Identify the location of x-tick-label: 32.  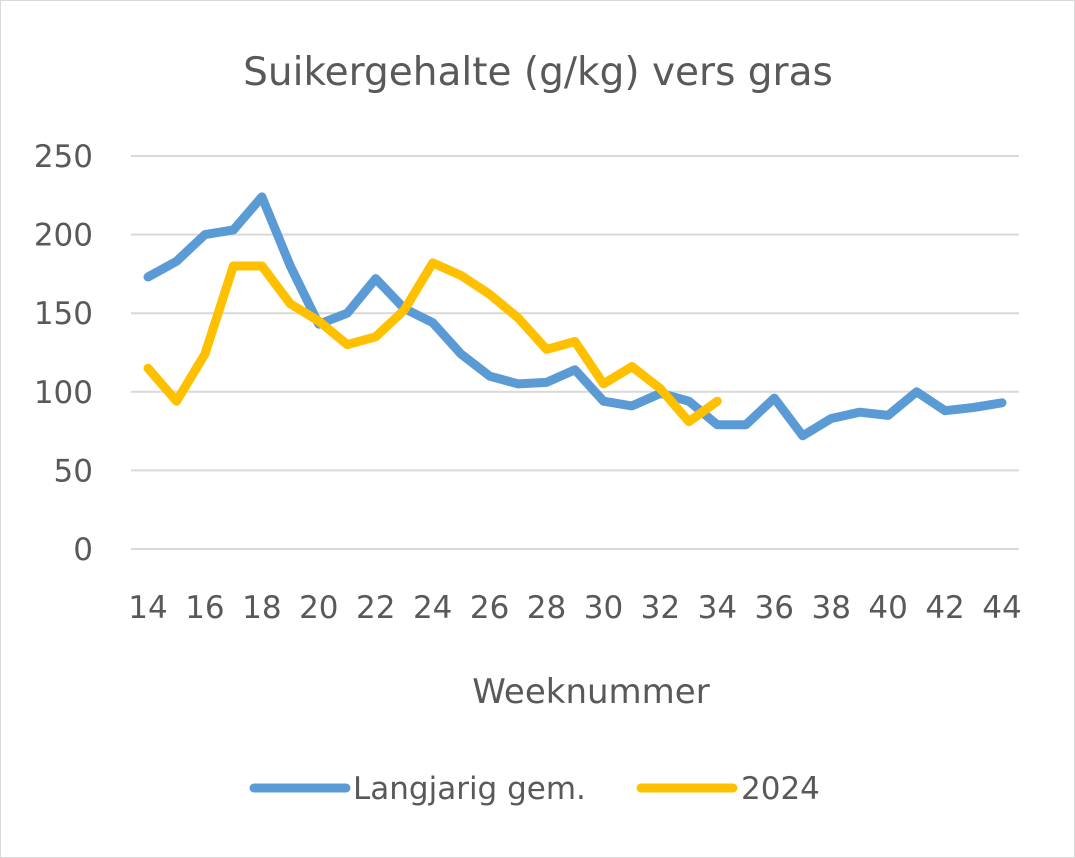
(660, 608).